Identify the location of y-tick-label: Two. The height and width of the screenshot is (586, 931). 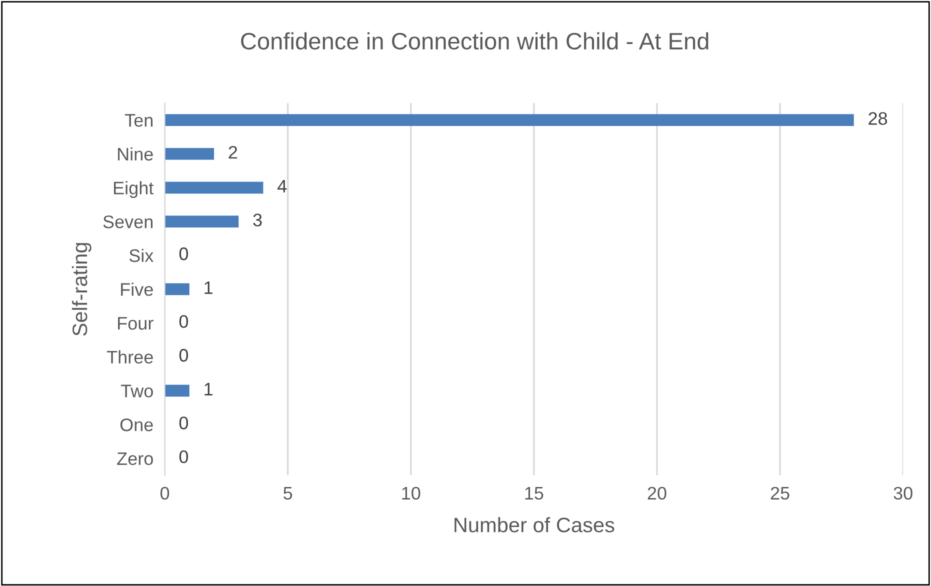
(136, 391).